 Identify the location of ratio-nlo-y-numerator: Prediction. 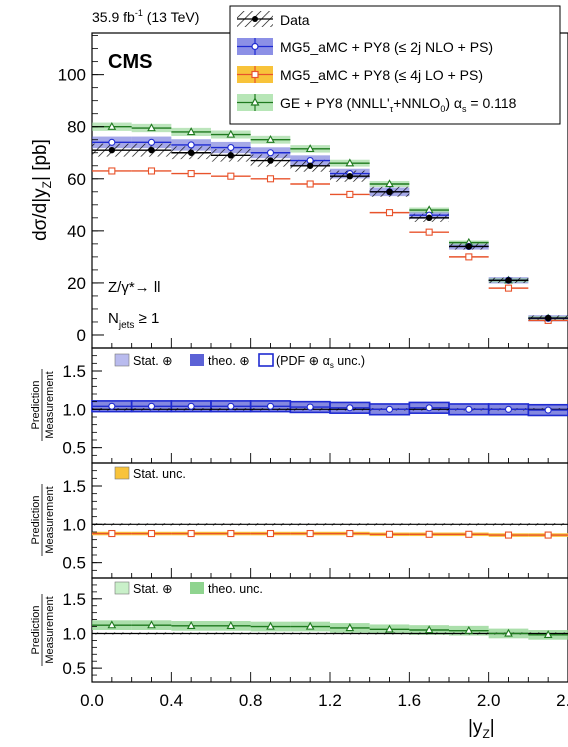
(36, 405).